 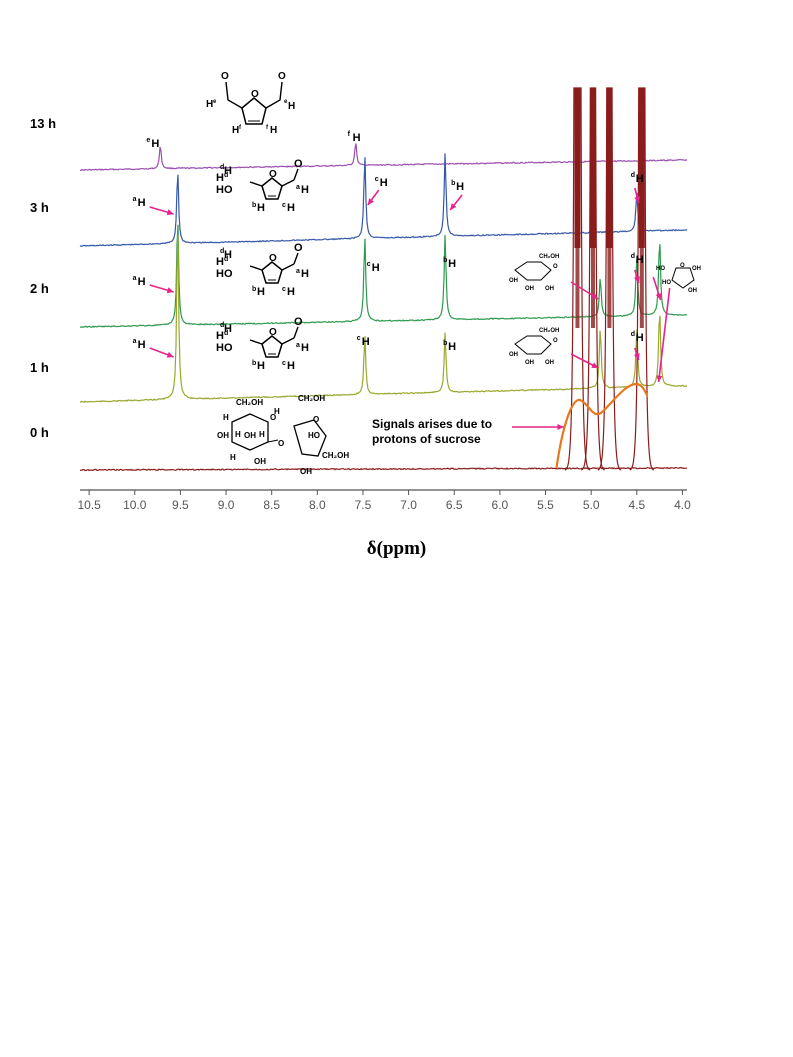 I want to click on fructose-o: O, so click(x=682, y=266).